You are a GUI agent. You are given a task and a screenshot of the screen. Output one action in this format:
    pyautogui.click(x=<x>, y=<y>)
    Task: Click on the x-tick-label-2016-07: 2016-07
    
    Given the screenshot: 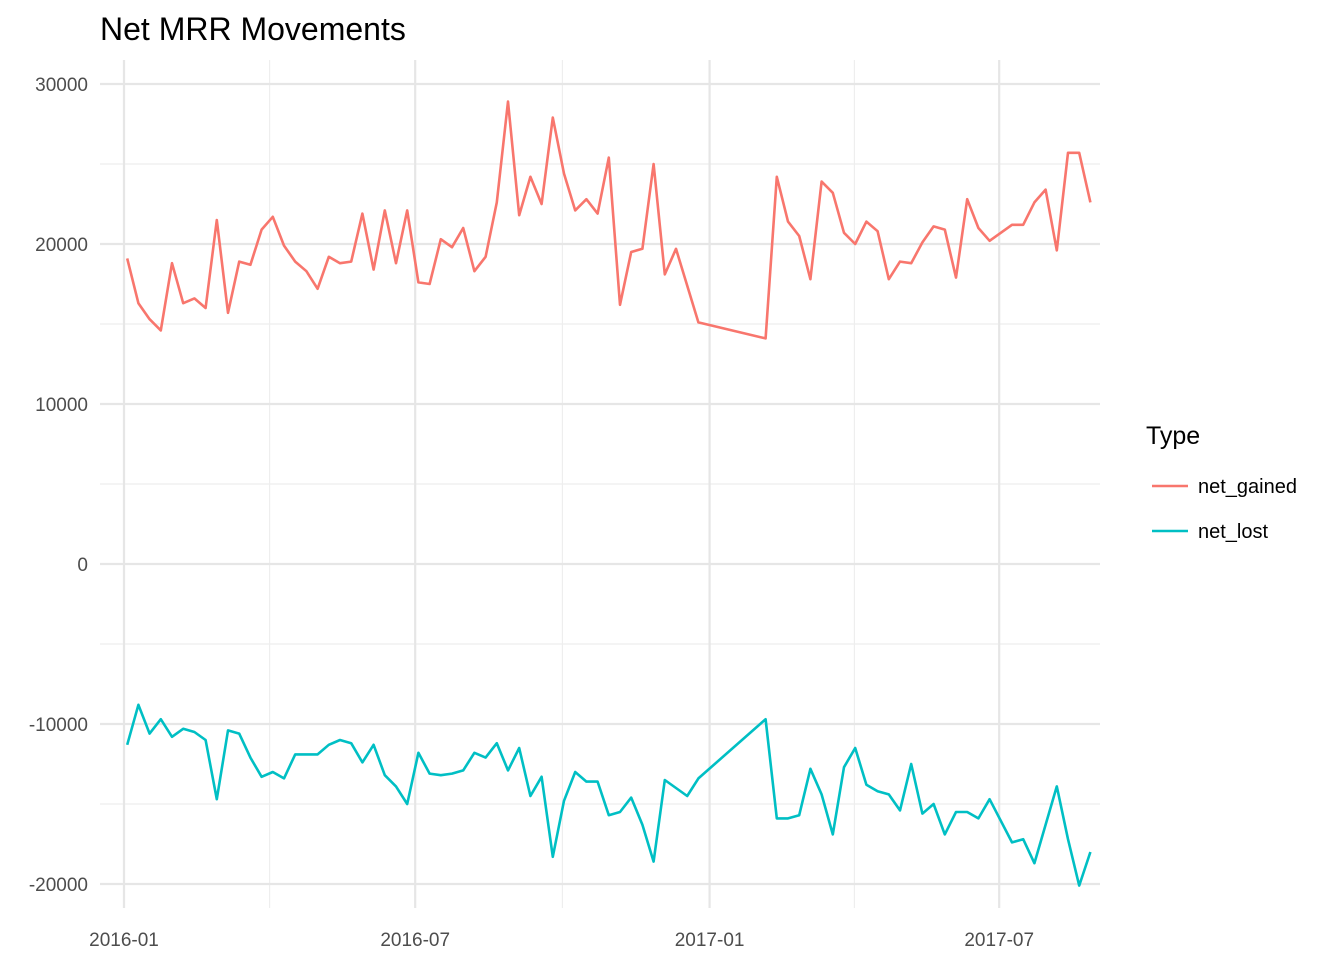 What is the action you would take?
    pyautogui.click(x=415, y=940)
    